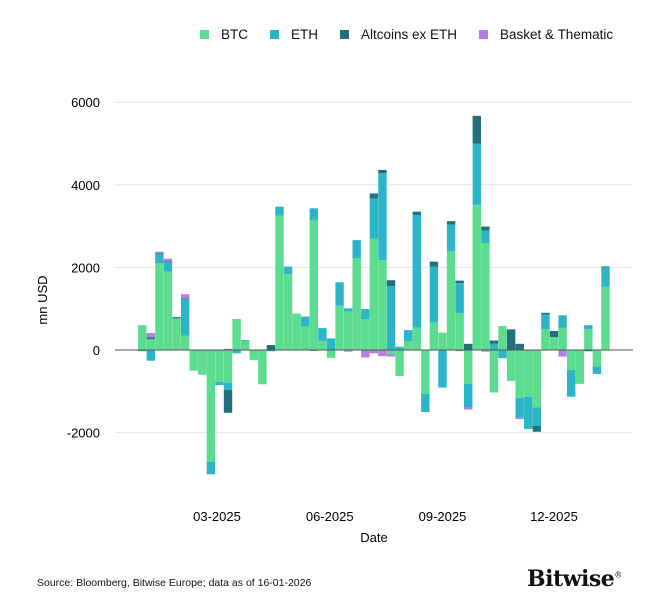  Describe the element at coordinates (373, 537) in the screenshot. I see `x-axis-label: Date` at that location.